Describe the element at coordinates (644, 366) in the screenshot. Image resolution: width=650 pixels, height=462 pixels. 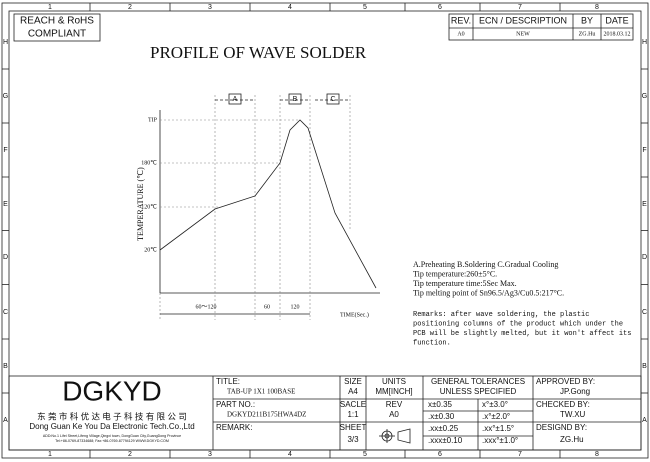
I see `row-label: B` at that location.